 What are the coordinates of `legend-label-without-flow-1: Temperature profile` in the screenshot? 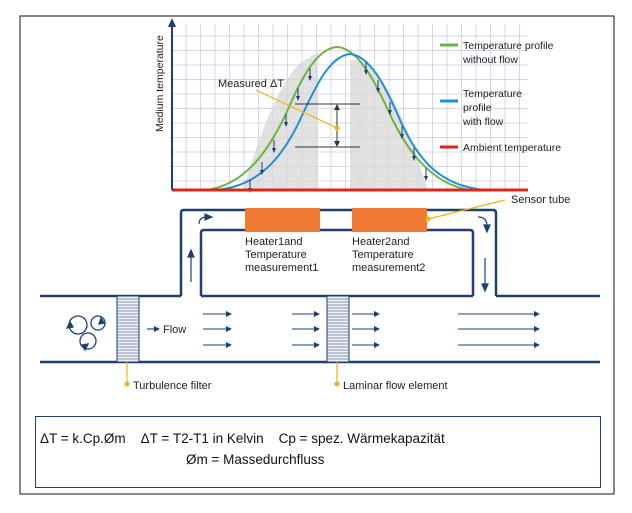 It's located at (508, 46).